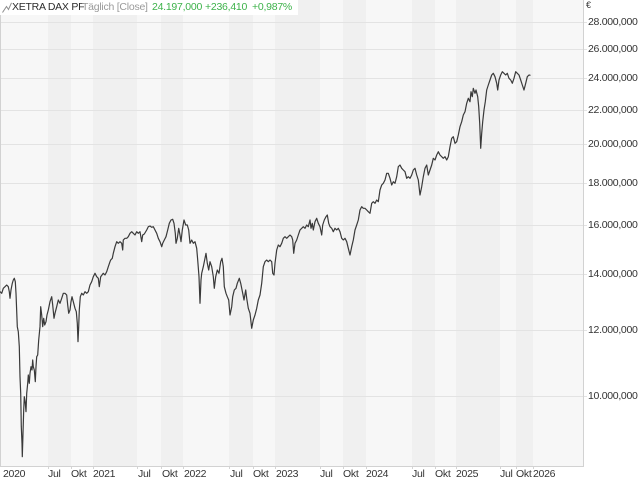  What do you see at coordinates (195, 474) in the screenshot?
I see `x-axis-label: 2022` at bounding box center [195, 474].